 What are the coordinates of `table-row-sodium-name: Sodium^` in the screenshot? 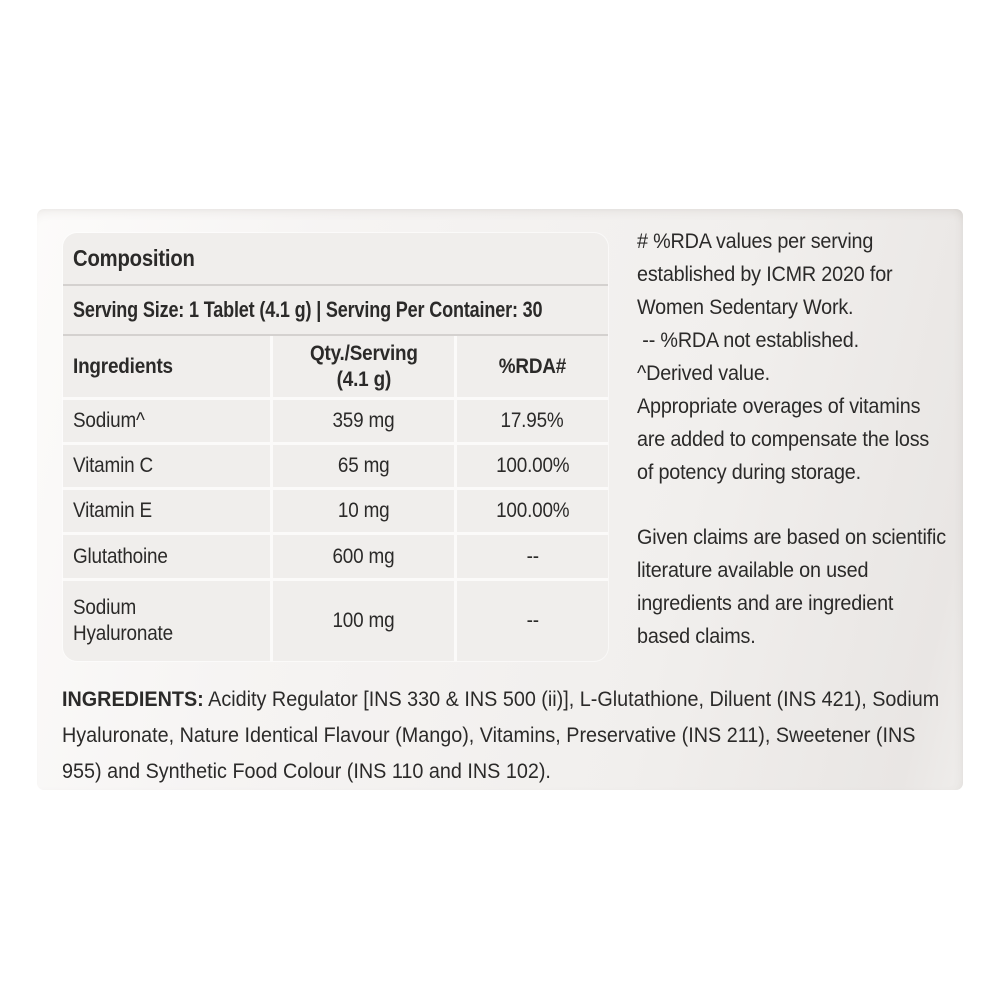 It's located at (166, 421).